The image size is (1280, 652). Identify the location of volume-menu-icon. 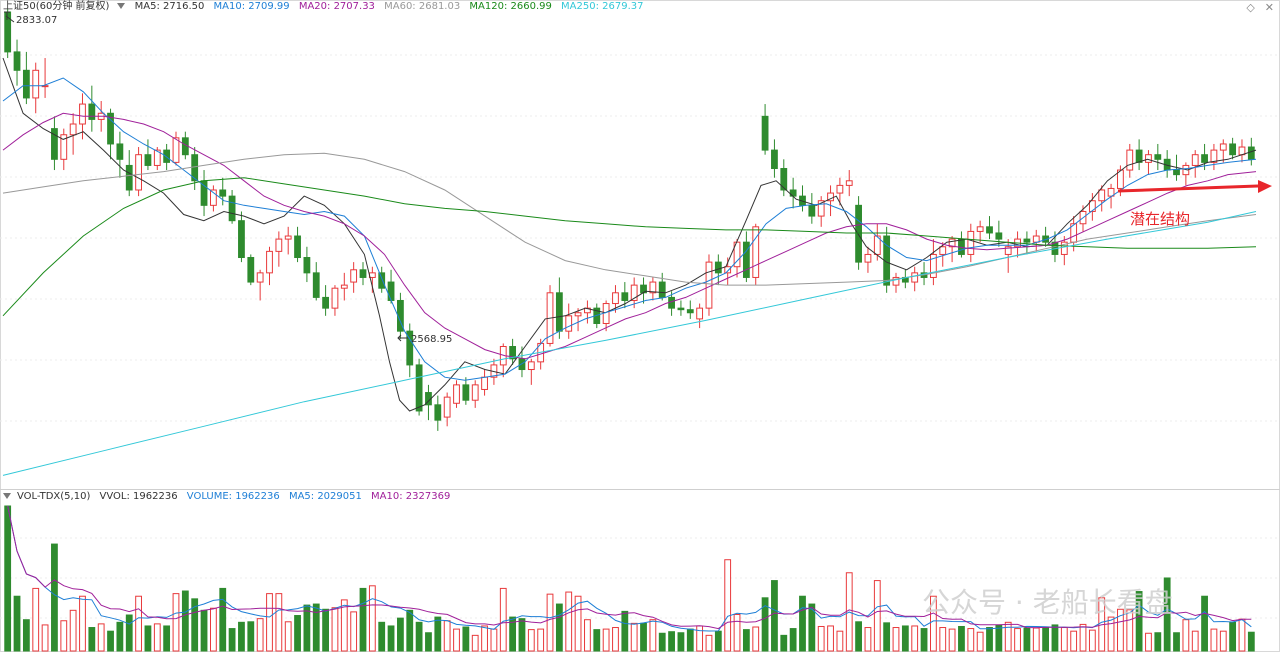
(7, 495).